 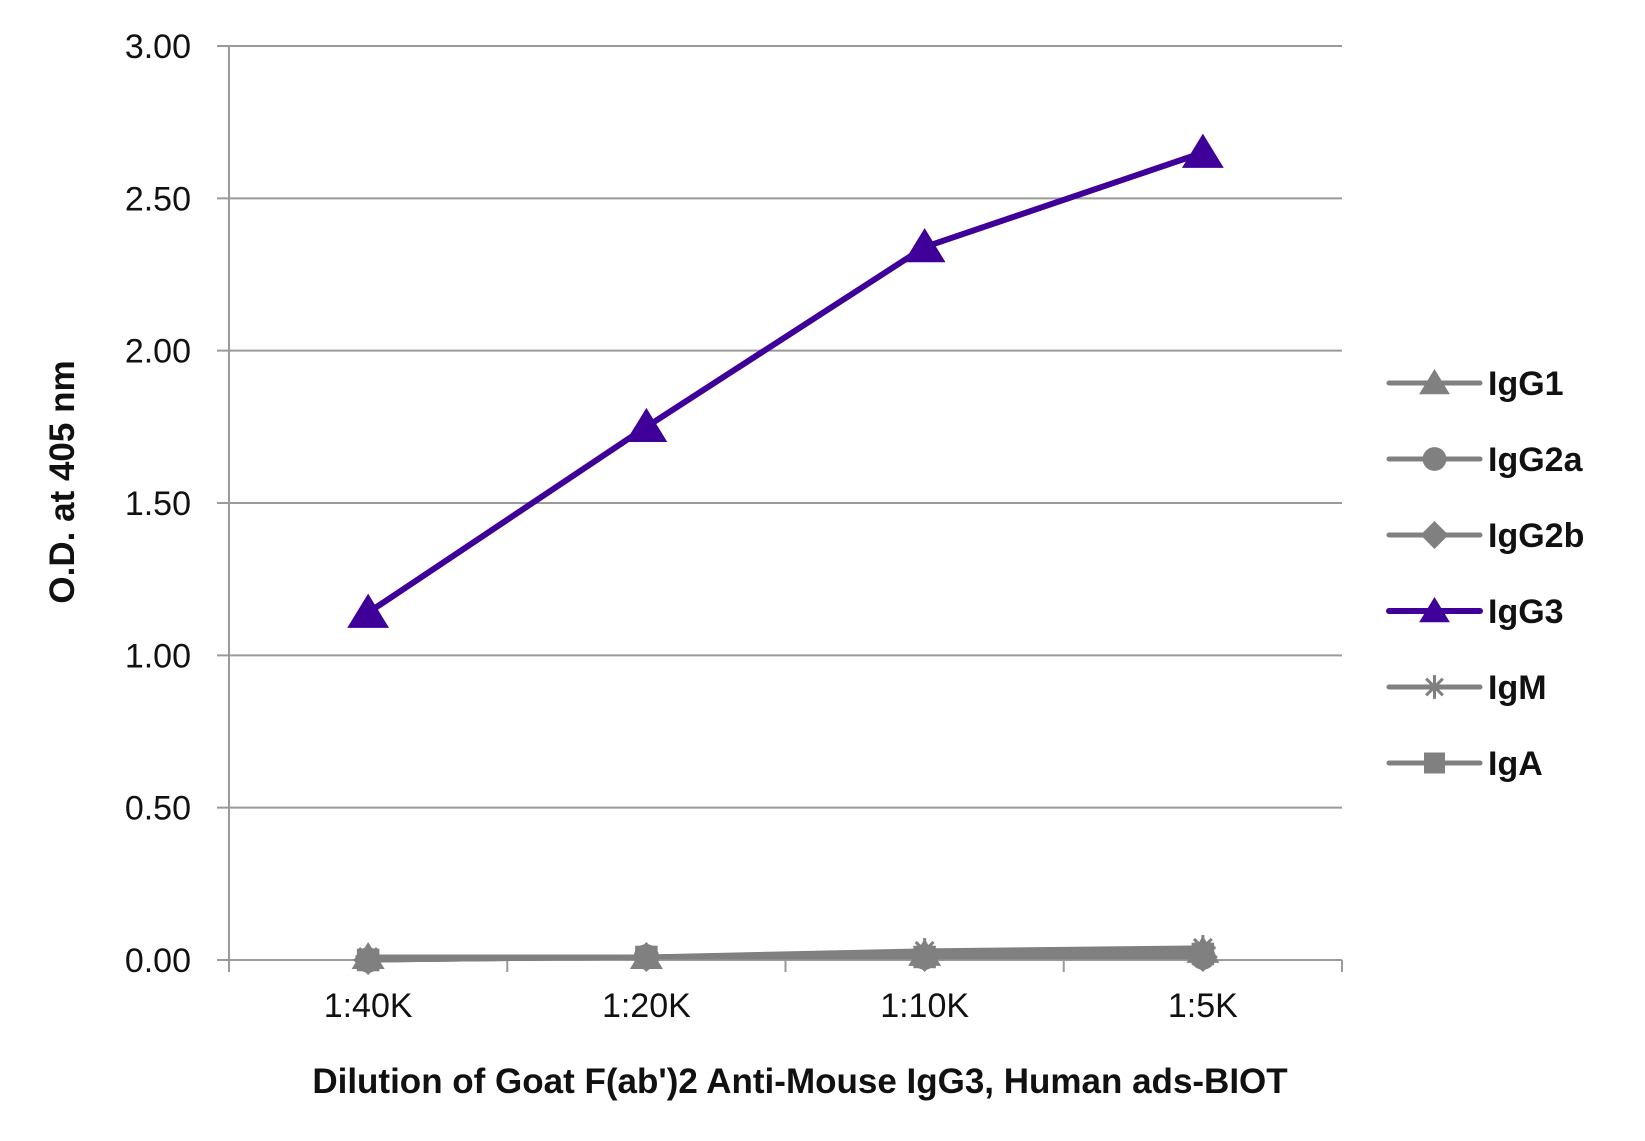 What do you see at coordinates (1485, 536) in the screenshot?
I see `legend-item-igg2b: IgG2b` at bounding box center [1485, 536].